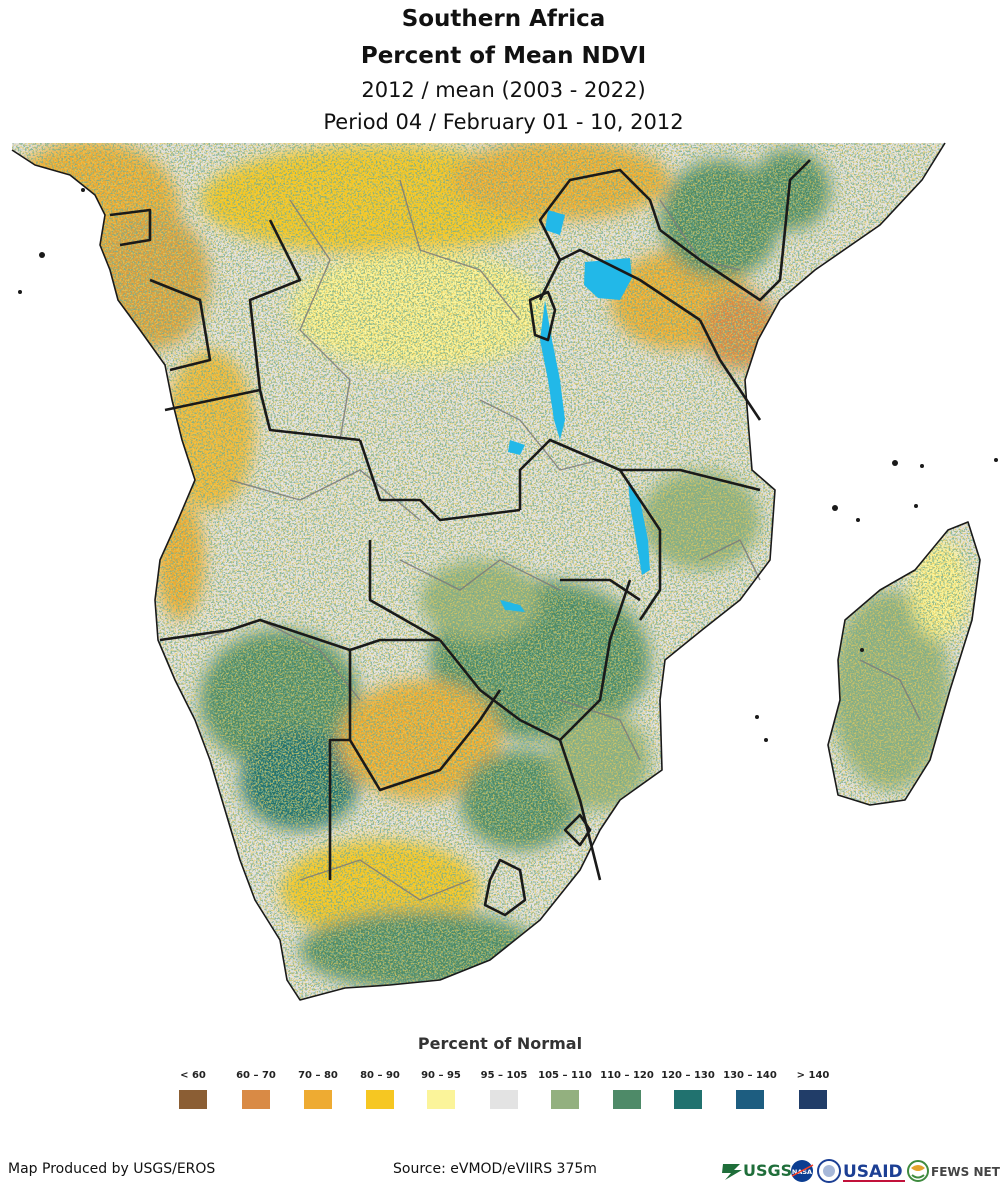  What do you see at coordinates (500, 1043) in the screenshot?
I see `legend-title: Percent of Normal` at bounding box center [500, 1043].